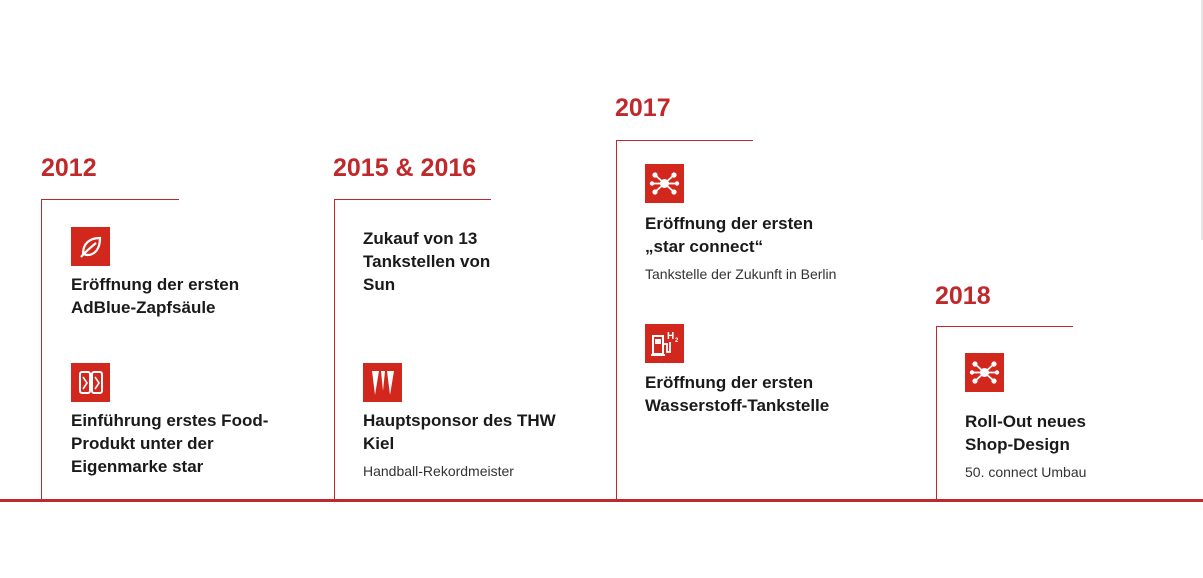 Image resolution: width=1203 pixels, height=578 pixels. What do you see at coordinates (963, 296) in the screenshot?
I see `year-label-2018: 2018` at bounding box center [963, 296].